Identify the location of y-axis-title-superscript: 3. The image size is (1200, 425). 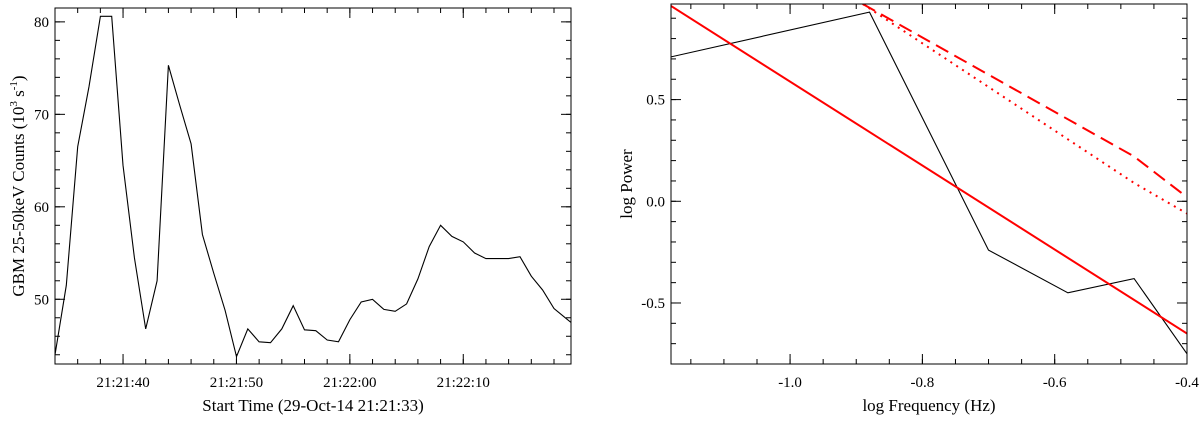
(14, 104).